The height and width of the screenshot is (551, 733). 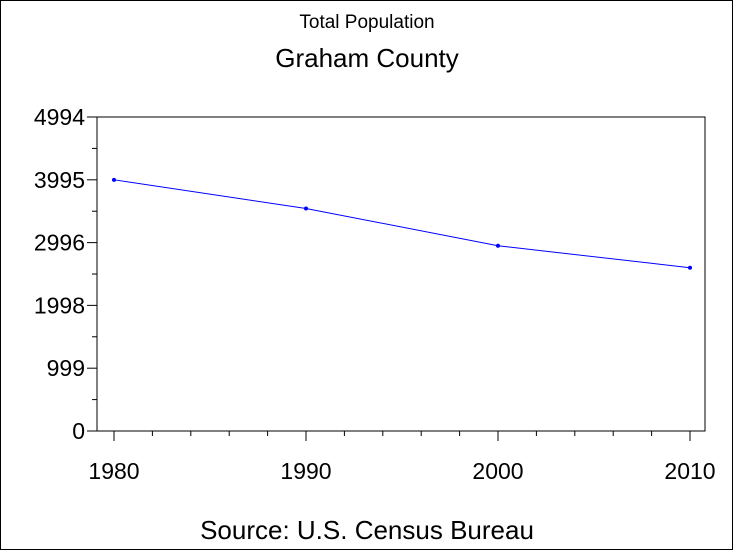 I want to click on y-tick-label: 4994, so click(x=59, y=117).